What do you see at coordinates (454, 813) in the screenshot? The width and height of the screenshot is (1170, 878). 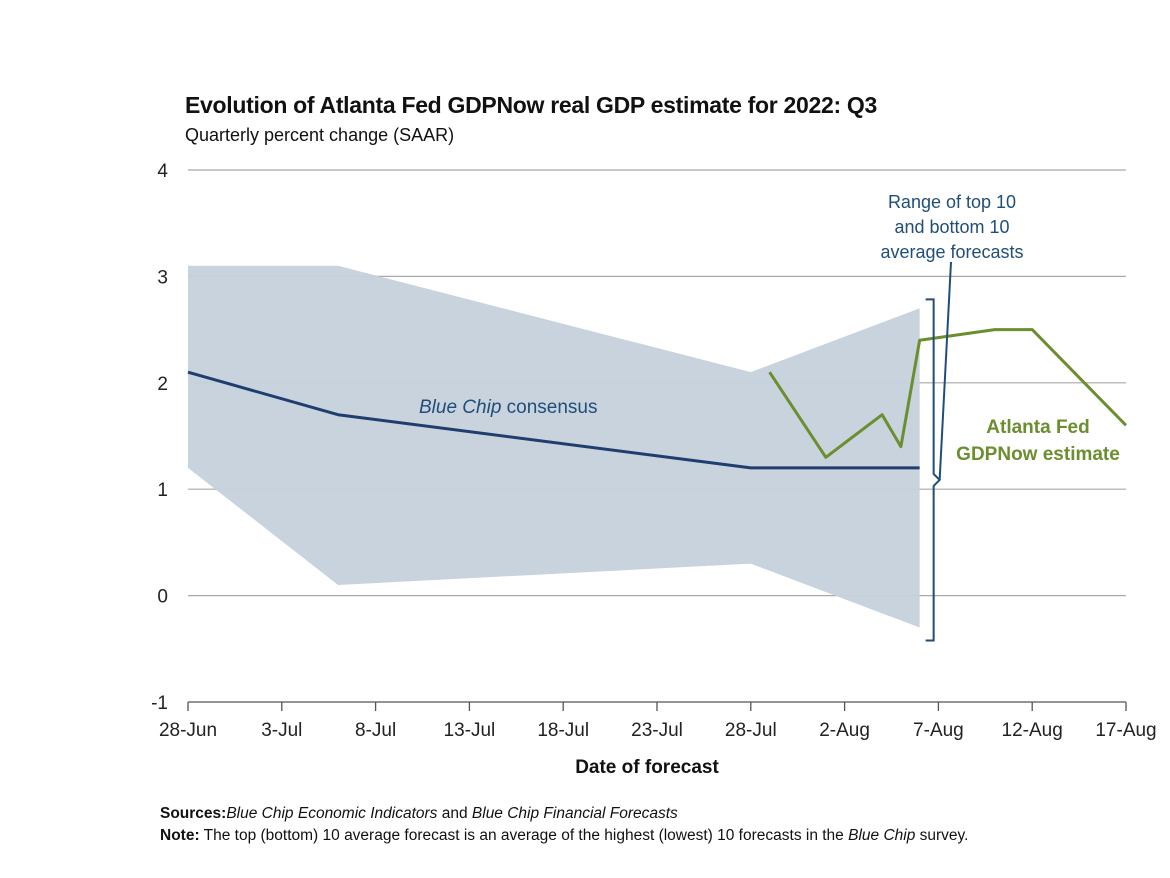 I see `sources-connector: and` at bounding box center [454, 813].